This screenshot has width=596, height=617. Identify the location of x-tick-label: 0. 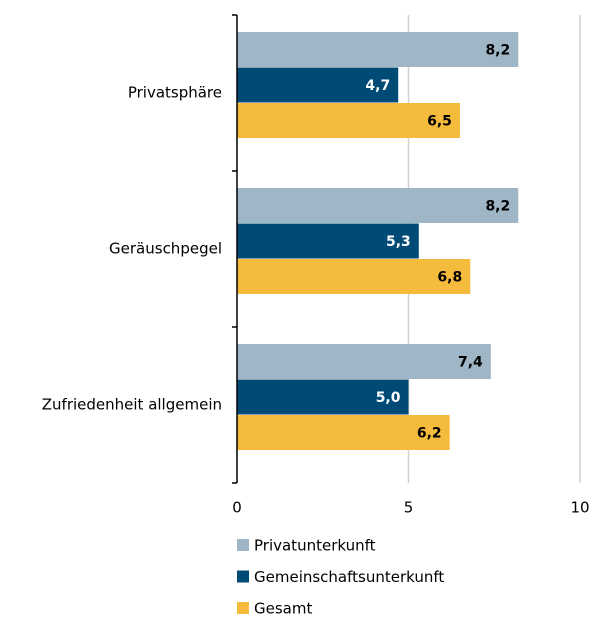
(237, 508).